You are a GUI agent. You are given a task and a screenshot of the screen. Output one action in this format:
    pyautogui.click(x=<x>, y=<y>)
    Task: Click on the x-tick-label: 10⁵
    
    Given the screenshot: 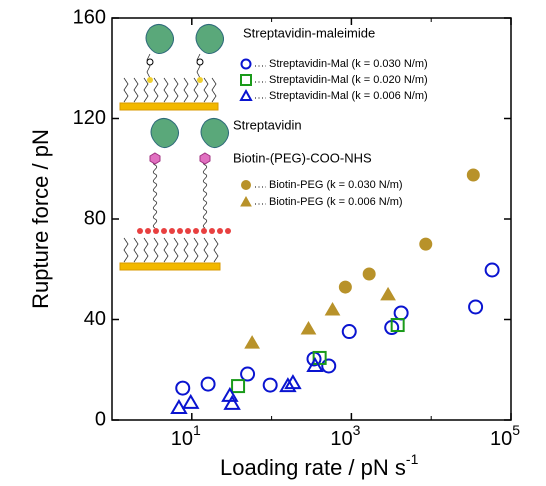 What is the action you would take?
    pyautogui.click(x=505, y=436)
    